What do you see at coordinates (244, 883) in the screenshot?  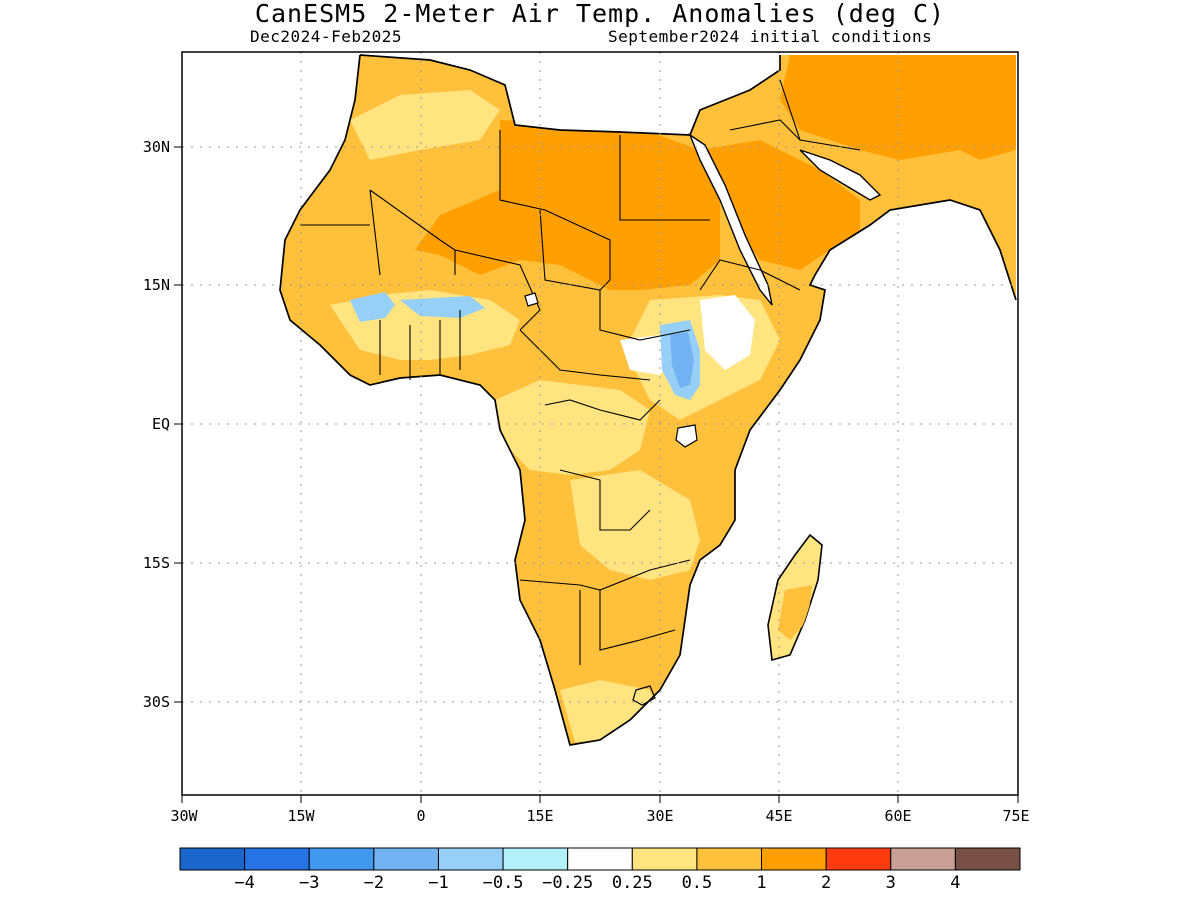 I see `colorbar-label: −4` at bounding box center [244, 883].